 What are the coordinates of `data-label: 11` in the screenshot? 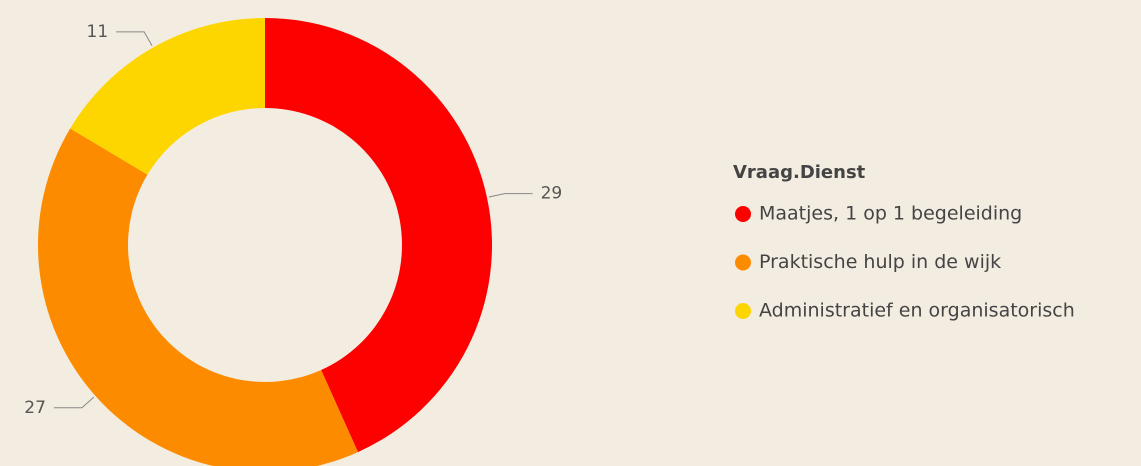 It's located at (98, 32).